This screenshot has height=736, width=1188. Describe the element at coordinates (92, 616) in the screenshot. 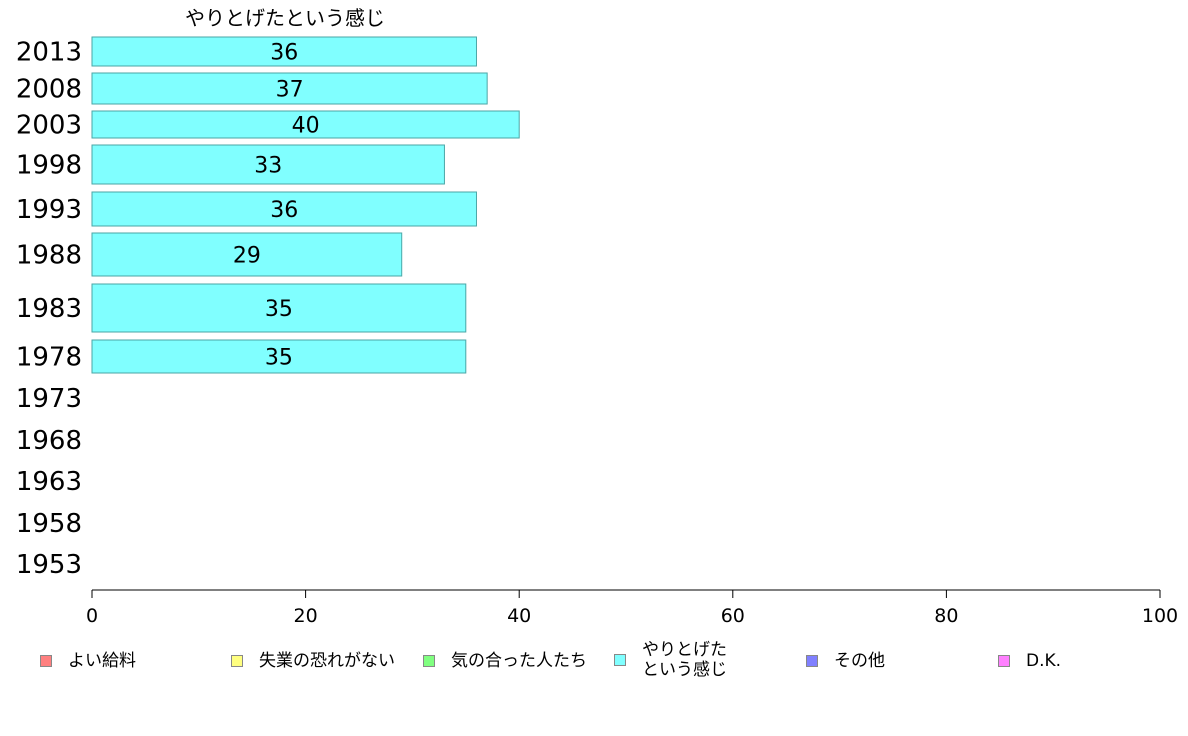

I see `x-tick-label: 0` at that location.